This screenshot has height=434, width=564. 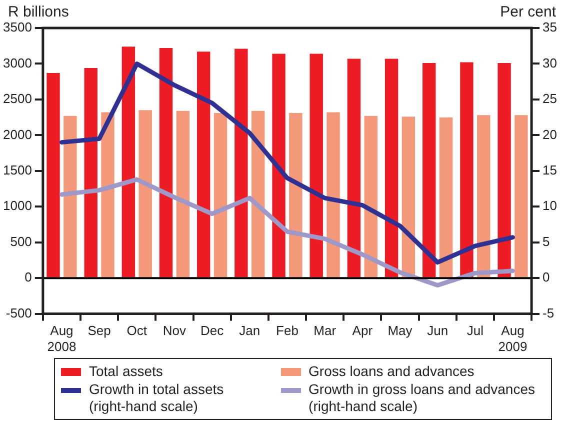 What do you see at coordinates (391, 371) in the screenshot?
I see `legend-label: Gross loans and advances` at bounding box center [391, 371].